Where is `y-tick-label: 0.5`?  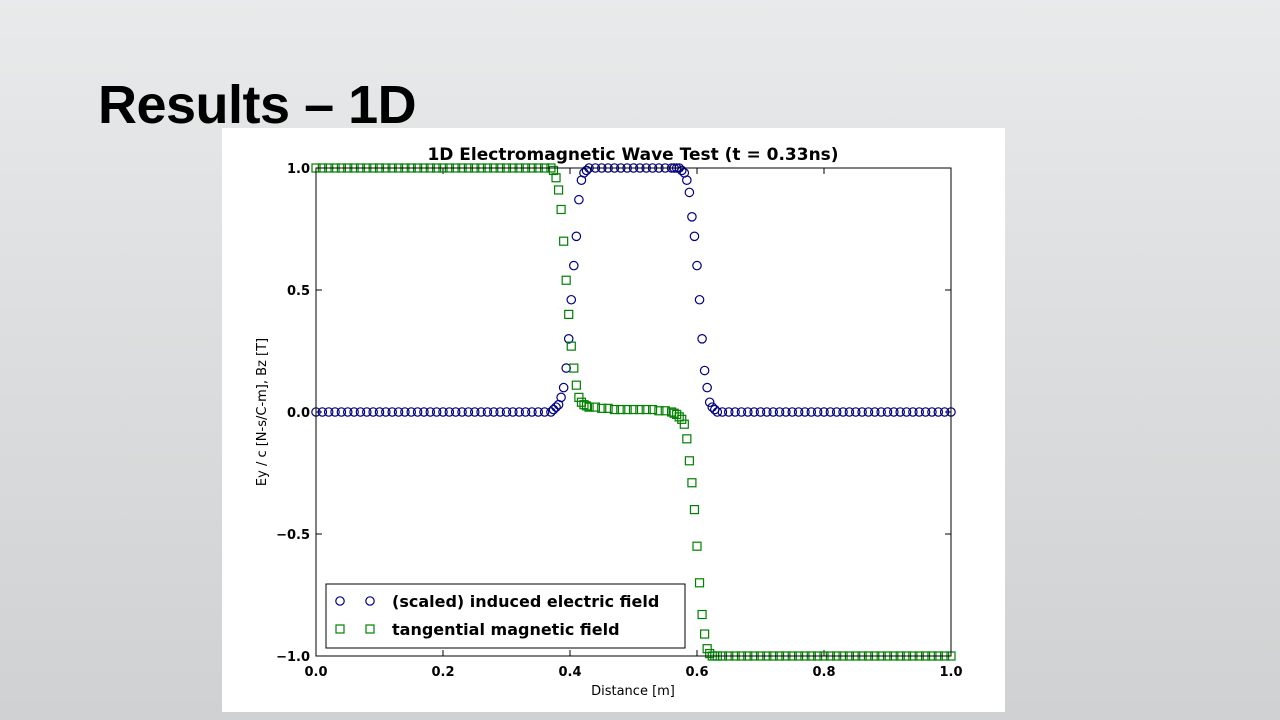 y-tick-label: 0.5 is located at coordinates (298, 291).